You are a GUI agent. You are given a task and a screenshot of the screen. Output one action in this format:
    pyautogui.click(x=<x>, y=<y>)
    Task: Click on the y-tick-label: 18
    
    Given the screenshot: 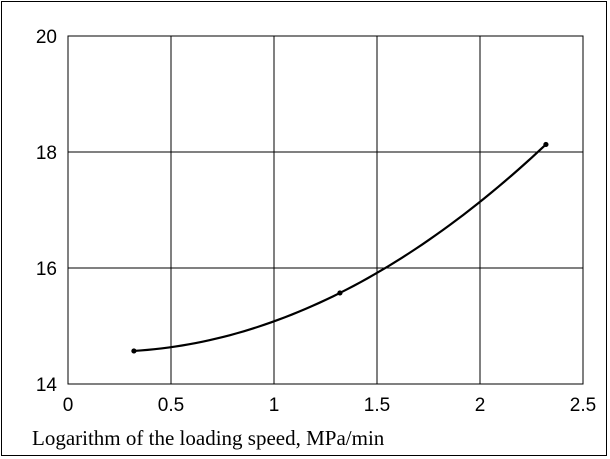 What is the action you would take?
    pyautogui.click(x=46, y=153)
    